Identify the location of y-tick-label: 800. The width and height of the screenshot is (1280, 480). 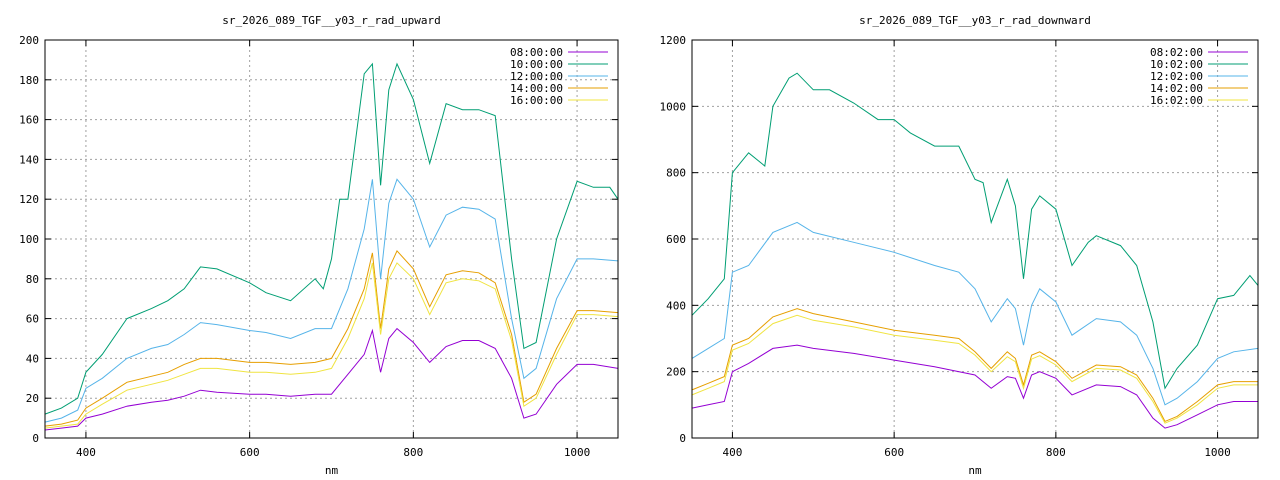
(676, 173).